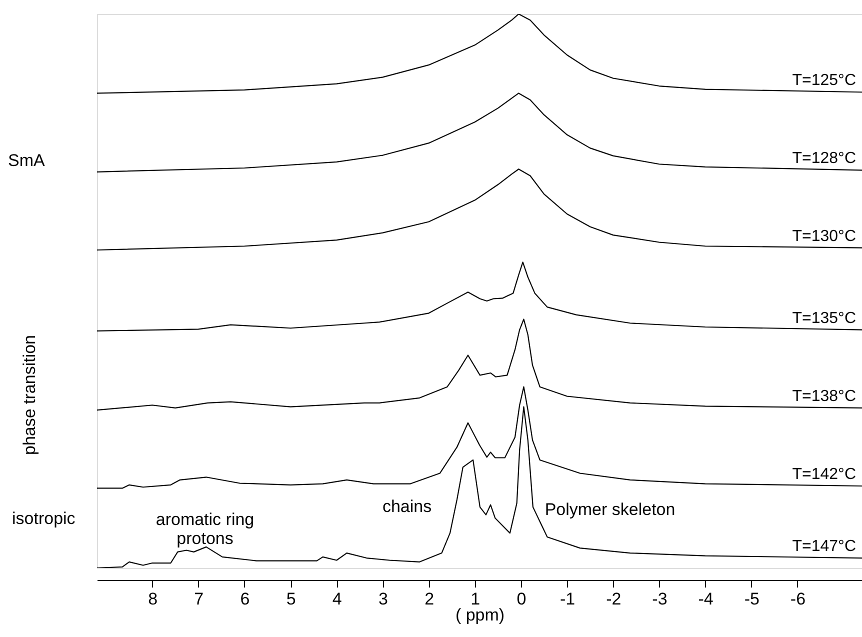 This screenshot has width=862, height=637. I want to click on x-tick-label: -3, so click(660, 599).